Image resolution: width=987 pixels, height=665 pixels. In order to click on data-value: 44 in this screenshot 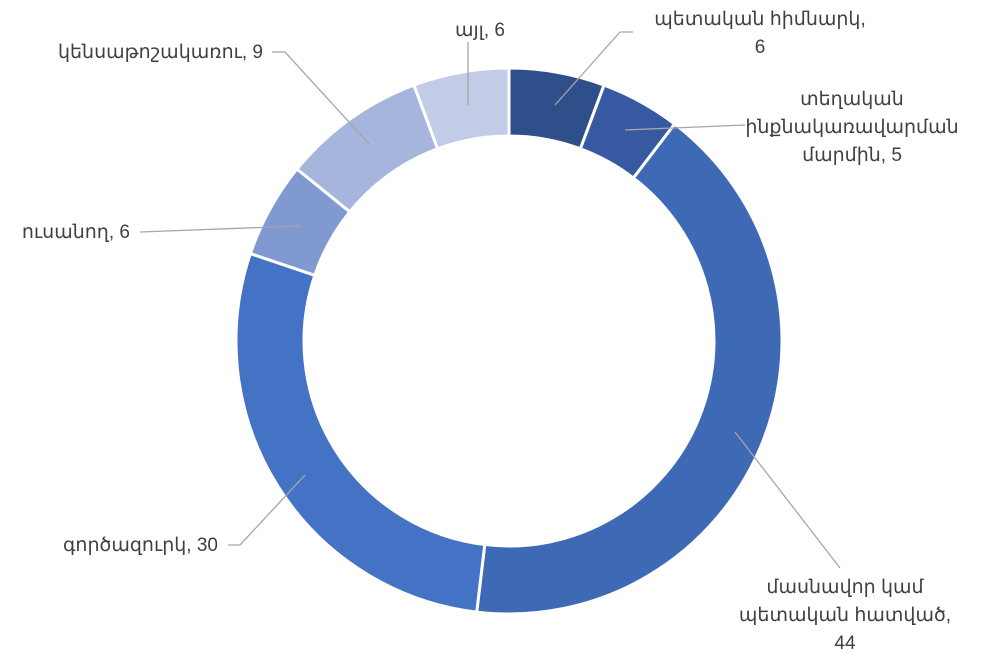, I will do `click(845, 643)`.